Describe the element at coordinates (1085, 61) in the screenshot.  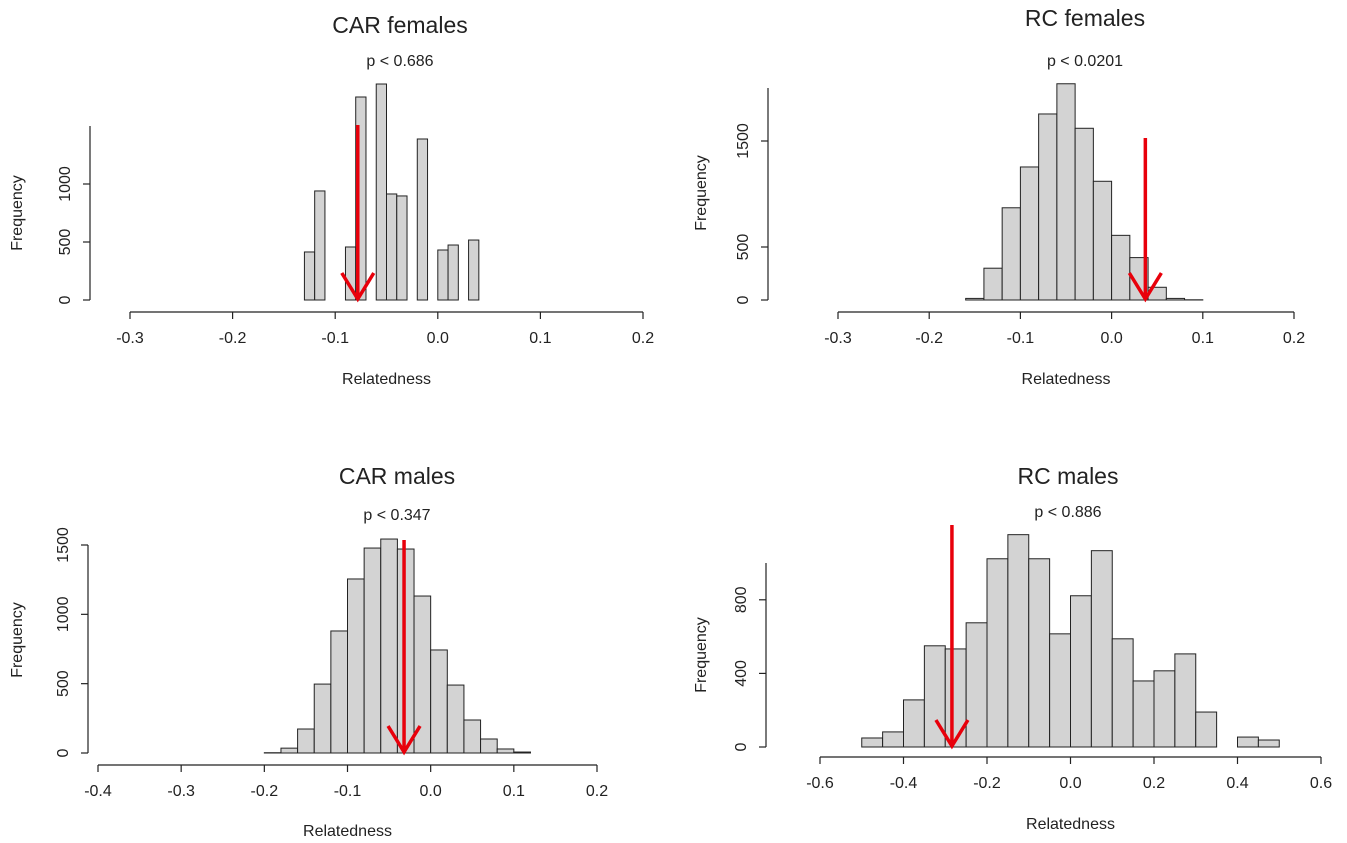
I see `subtitle: p < 0.0201` at that location.